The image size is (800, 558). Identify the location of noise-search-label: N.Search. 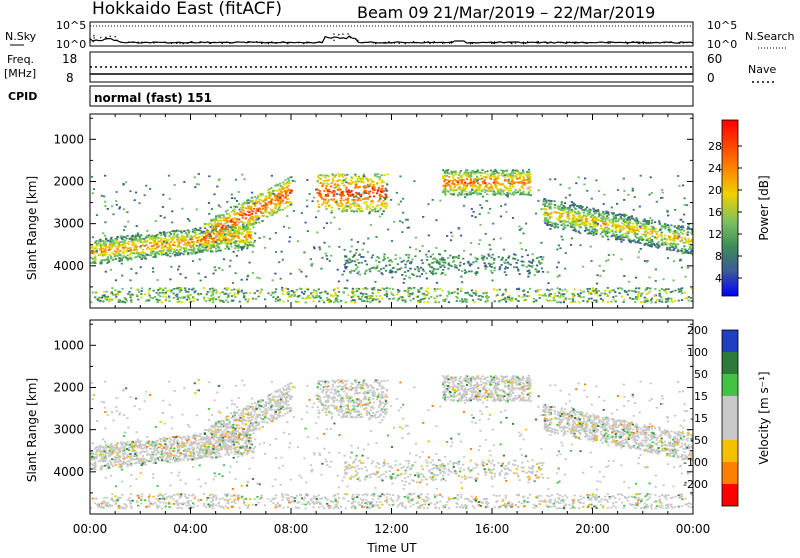
(770, 36).